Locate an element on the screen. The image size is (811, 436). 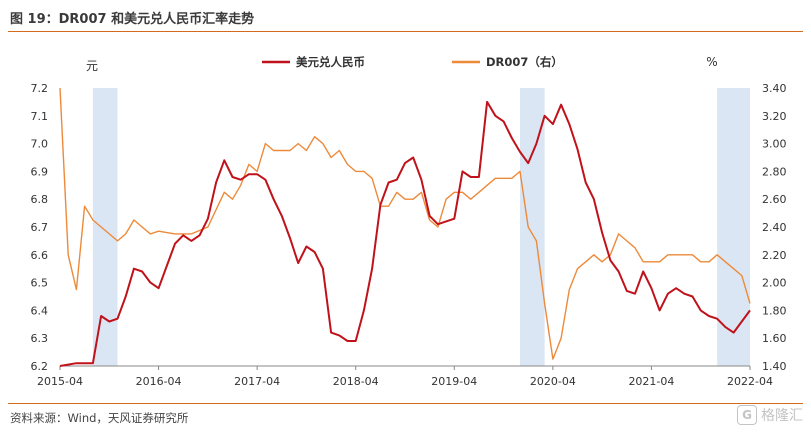
y-tick-right: 2.80 is located at coordinates (774, 171).